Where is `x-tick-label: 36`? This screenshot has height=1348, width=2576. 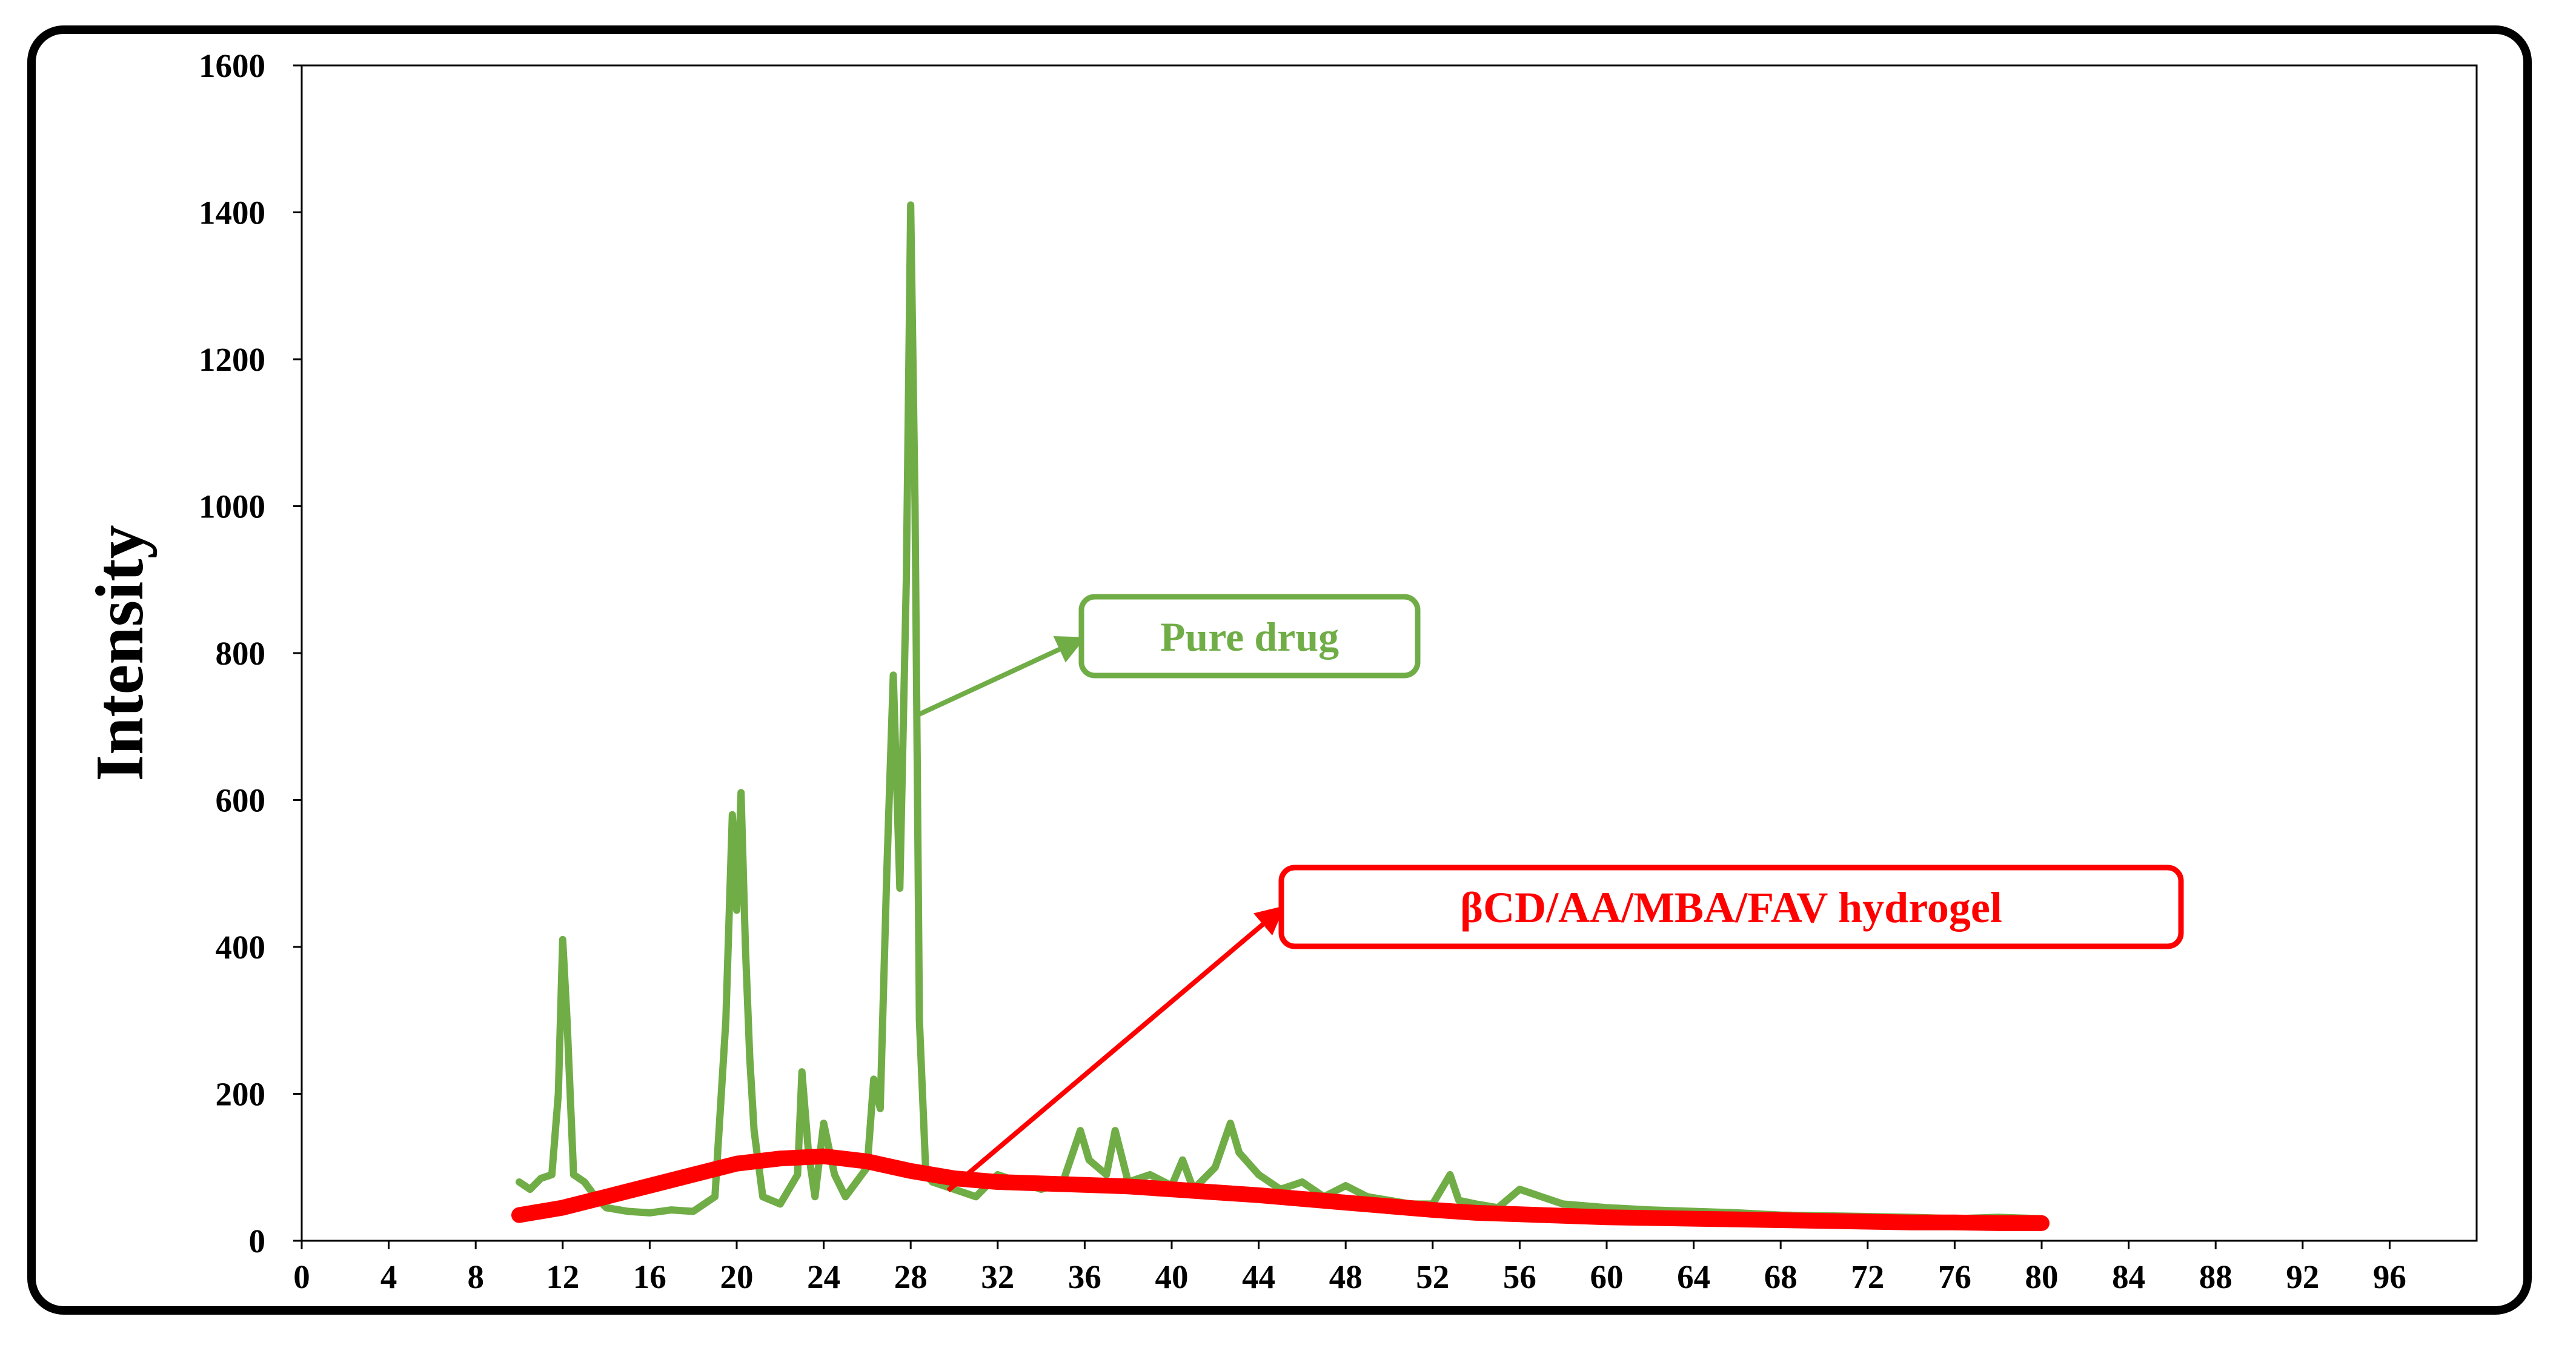
x-tick-label: 36 is located at coordinates (1084, 1277).